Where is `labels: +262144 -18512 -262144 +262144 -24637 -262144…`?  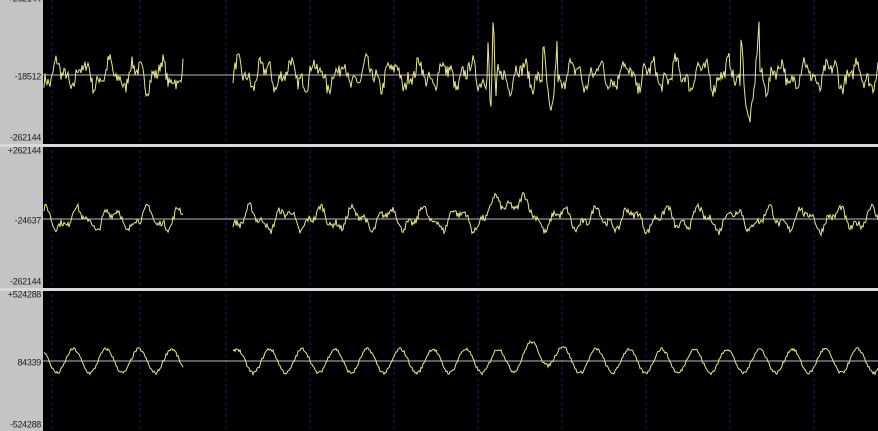
labels: +262144 -18512 -262144 +262144 -24637 -262144… is located at coordinates (25, 214).